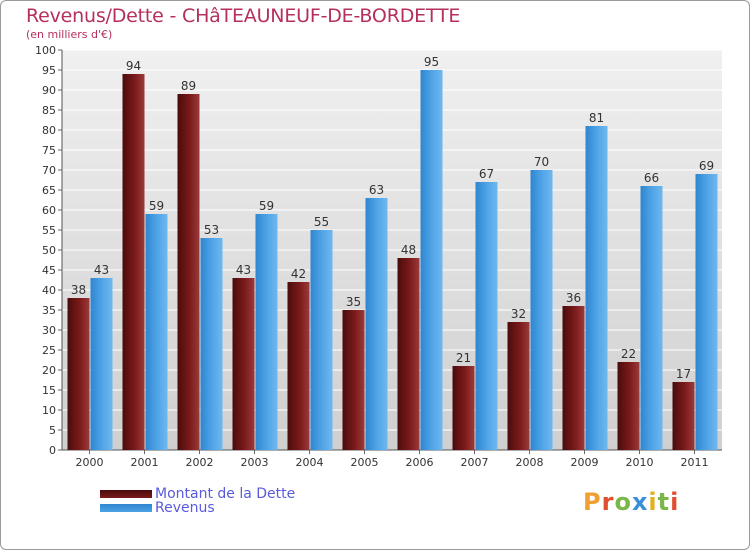  What do you see at coordinates (573, 298) in the screenshot?
I see `data-label: 36` at bounding box center [573, 298].